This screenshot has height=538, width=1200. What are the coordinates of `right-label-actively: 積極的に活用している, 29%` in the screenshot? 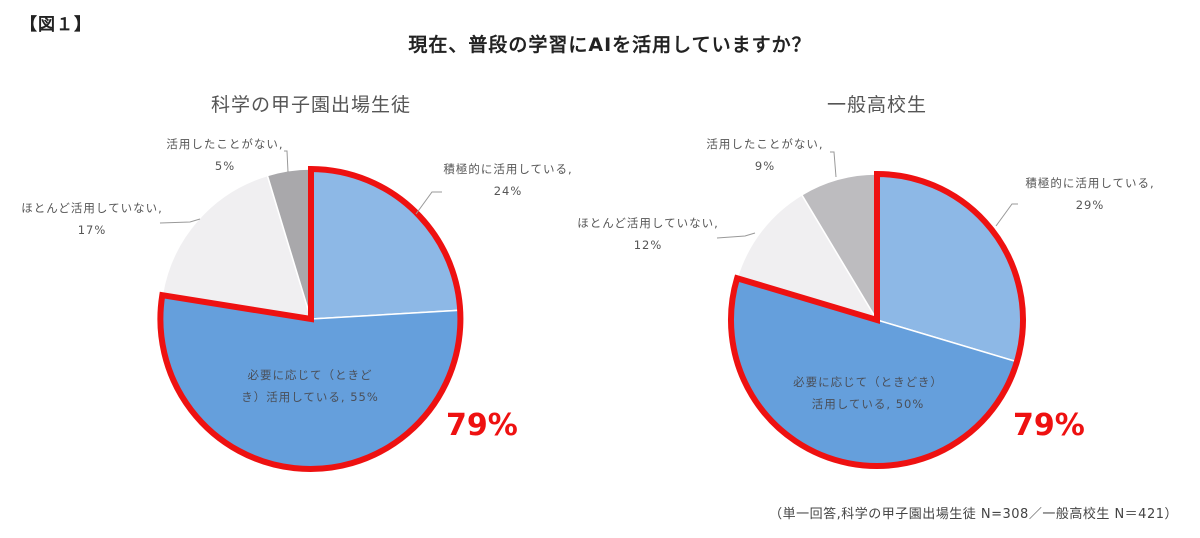 It's located at (1090, 194).